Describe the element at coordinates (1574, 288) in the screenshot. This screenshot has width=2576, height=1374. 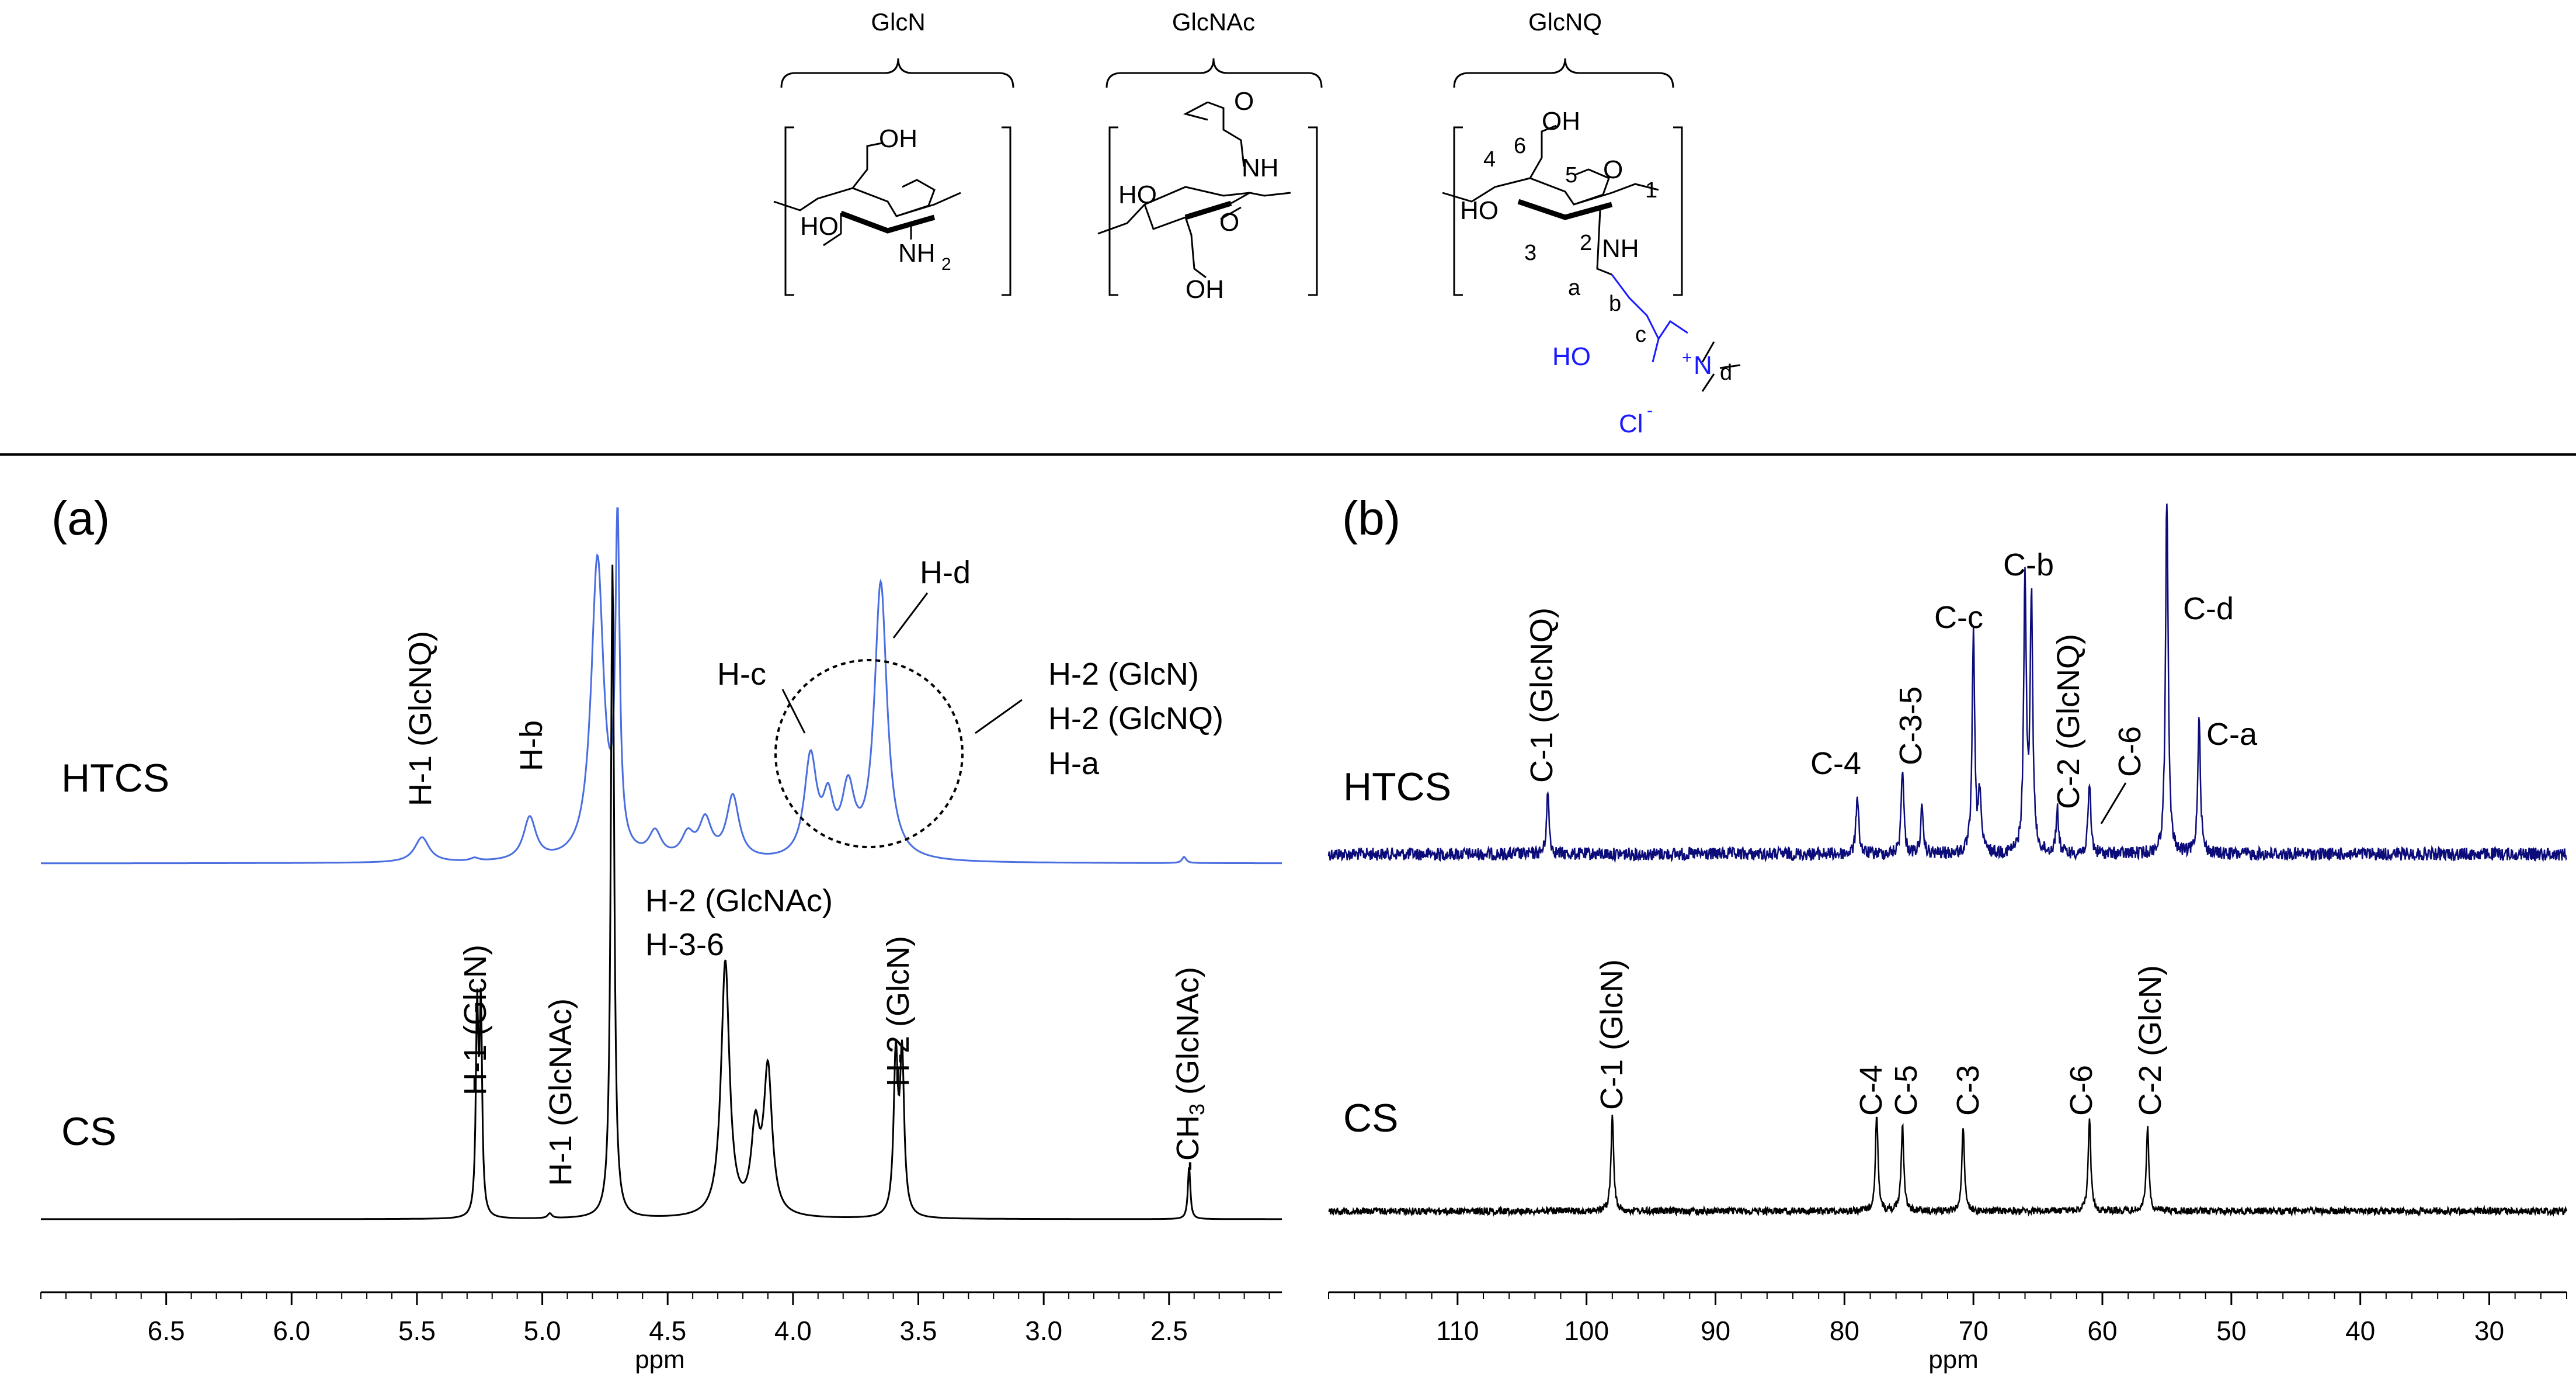
I see `glcnq-a: a` at that location.